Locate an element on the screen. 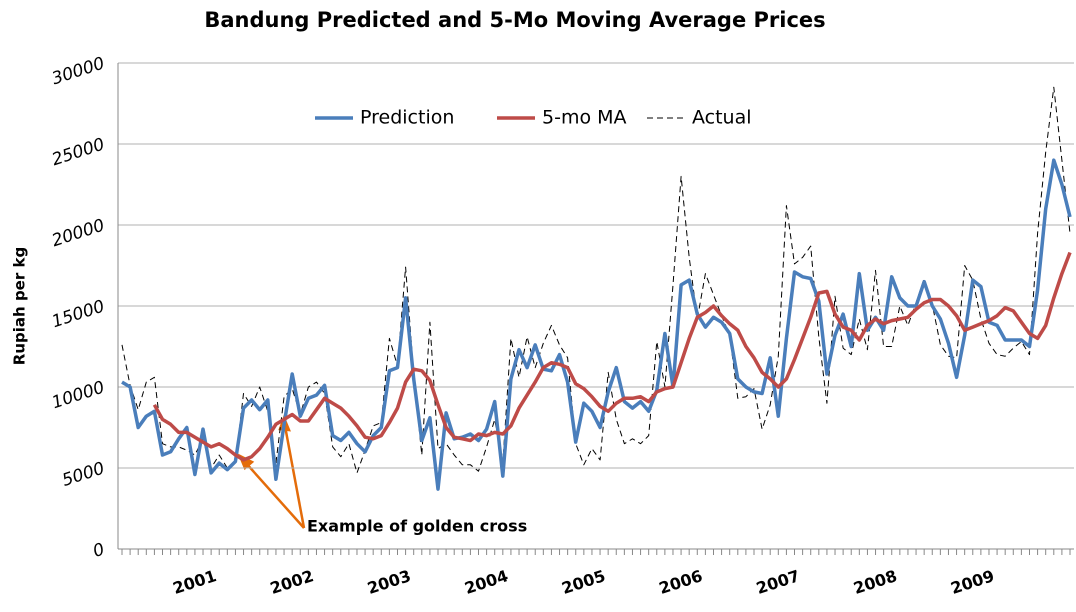  legend-item: Actual is located at coordinates (699, 118).